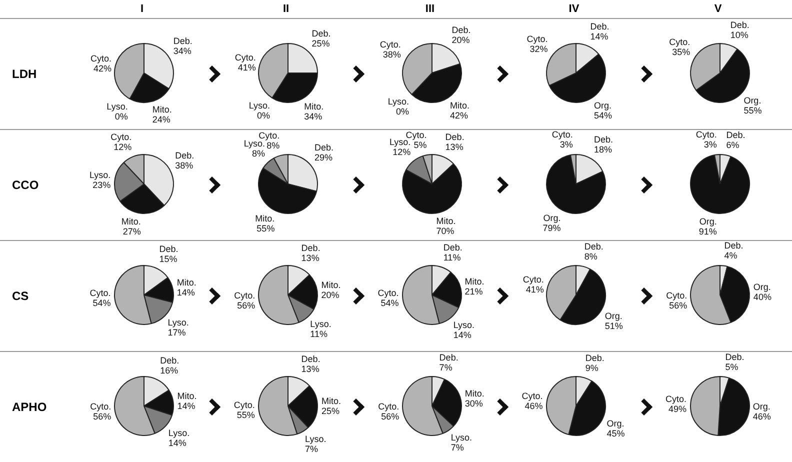  Describe the element at coordinates (177, 333) in the screenshot. I see `data-label: 17%` at that location.